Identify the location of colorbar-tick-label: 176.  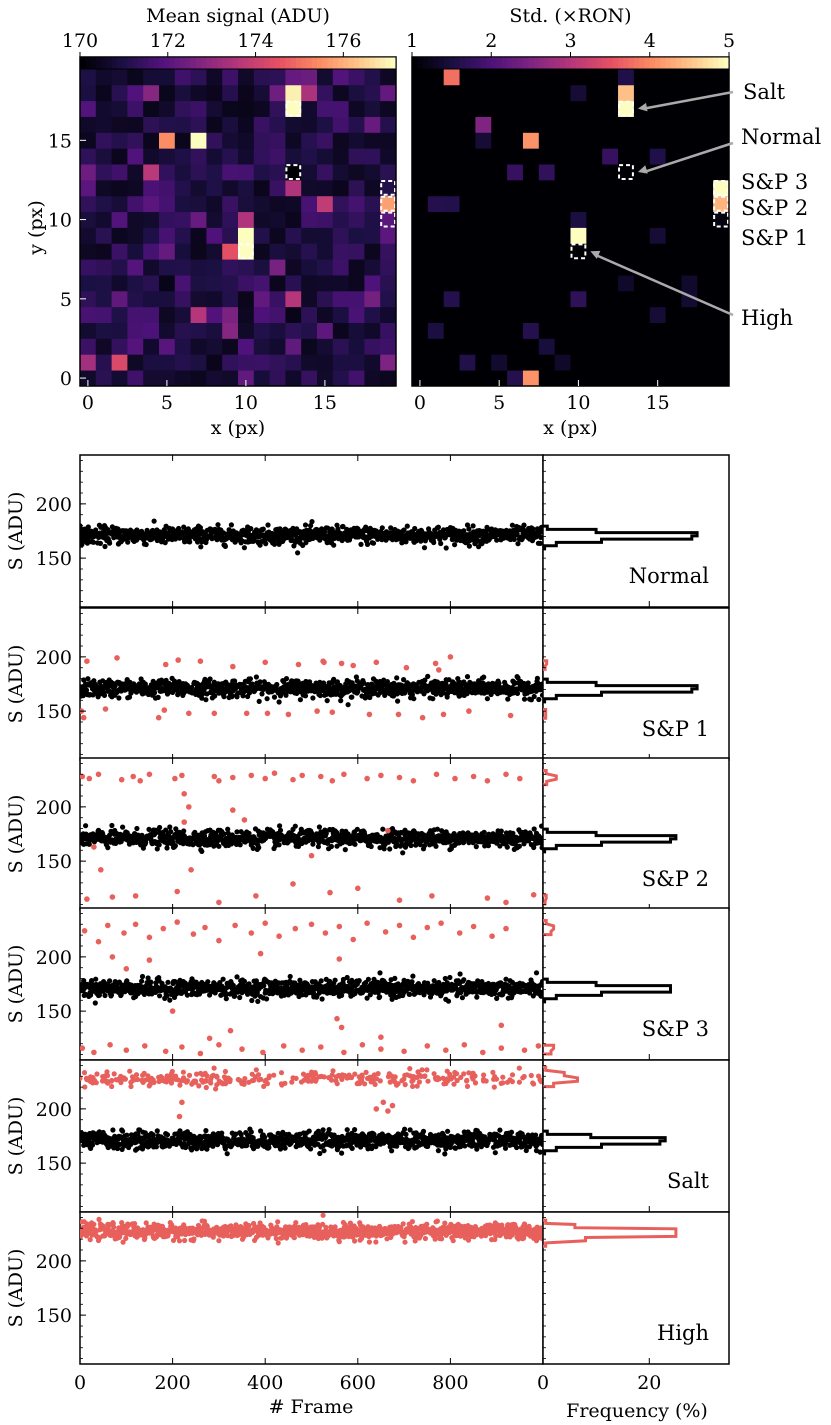
(343, 41).